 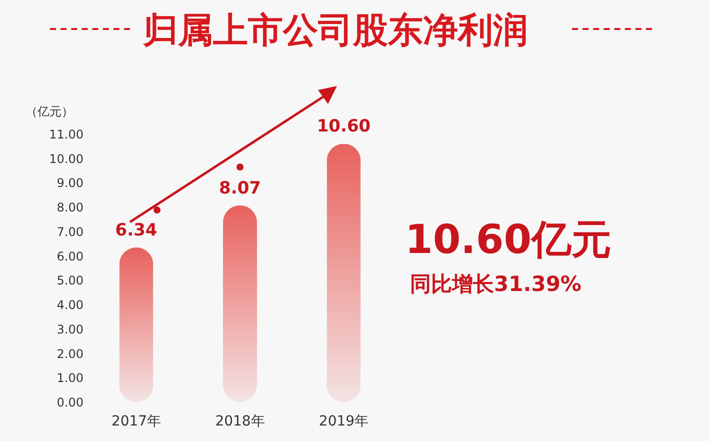 What do you see at coordinates (496, 284) in the screenshot?
I see `text: 同比增长31.39%` at bounding box center [496, 284].